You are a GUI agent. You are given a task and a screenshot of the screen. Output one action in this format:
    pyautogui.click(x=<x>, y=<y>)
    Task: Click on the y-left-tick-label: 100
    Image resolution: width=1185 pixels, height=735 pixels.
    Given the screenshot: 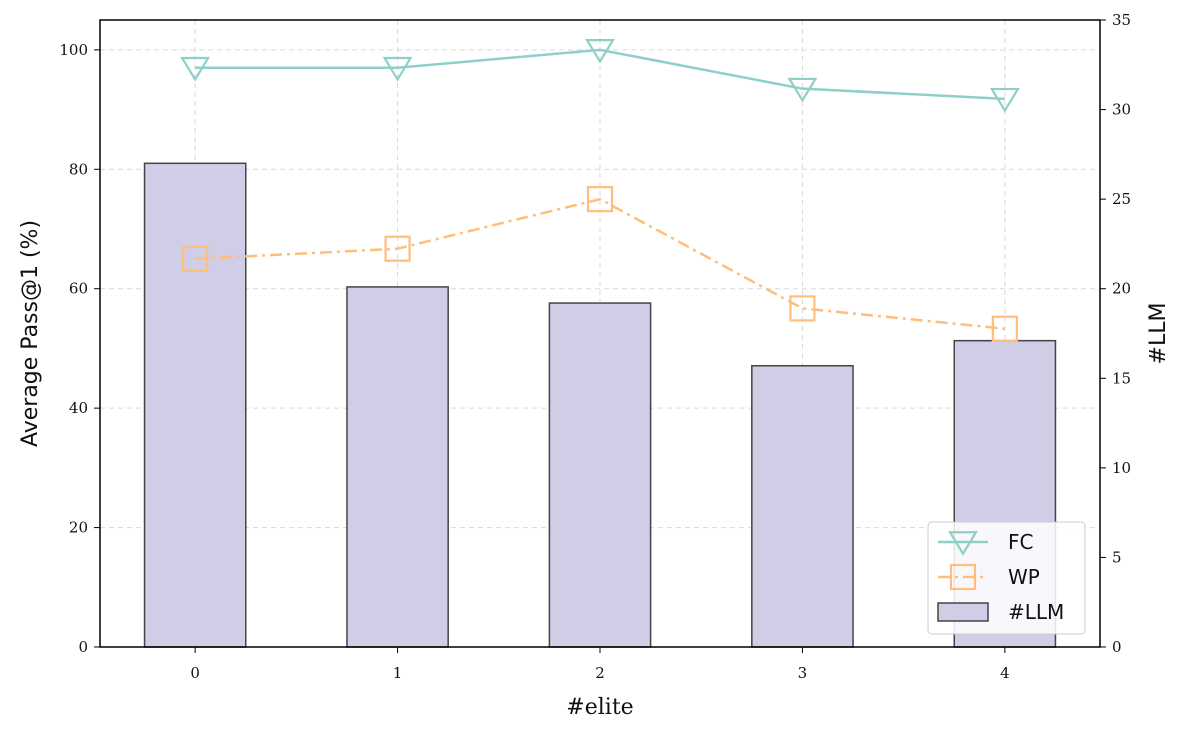 What is the action you would take?
    pyautogui.click(x=73, y=50)
    